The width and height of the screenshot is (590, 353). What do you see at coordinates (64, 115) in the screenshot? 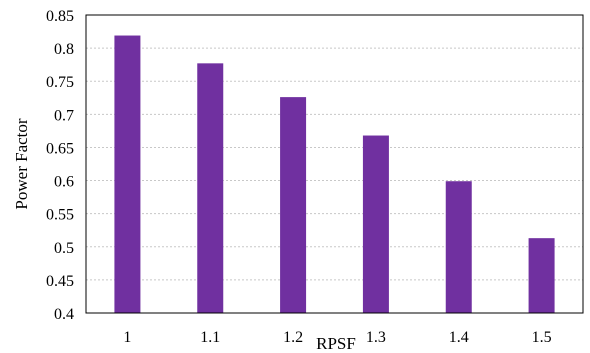
I see `y-tick-label: 0.7` at bounding box center [64, 115].